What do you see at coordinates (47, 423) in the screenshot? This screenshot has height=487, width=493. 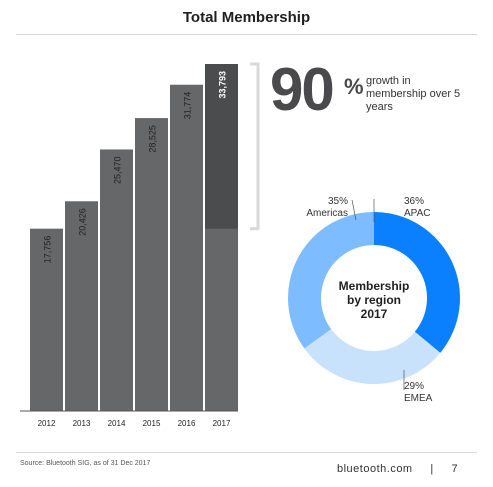 I see `x-tick-label: 2012` at bounding box center [47, 423].